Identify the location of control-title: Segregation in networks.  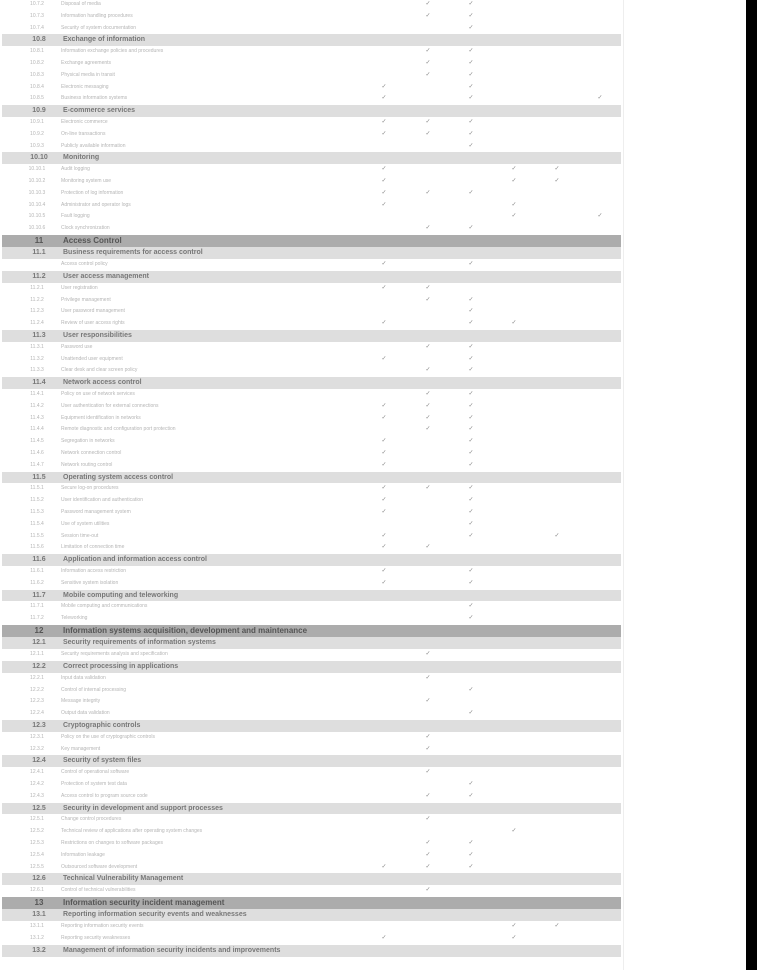
(88, 441).